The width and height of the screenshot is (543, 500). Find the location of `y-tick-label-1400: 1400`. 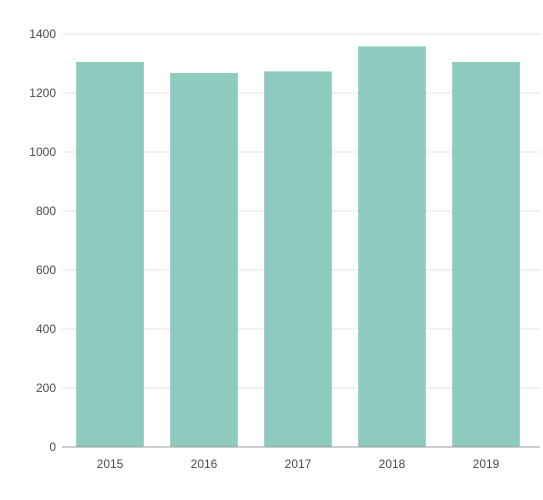

y-tick-label-1400: 1400 is located at coordinates (42, 34).